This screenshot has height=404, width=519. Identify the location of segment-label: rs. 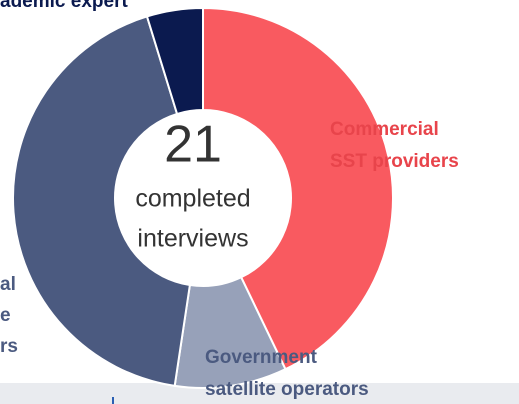
(9, 346).